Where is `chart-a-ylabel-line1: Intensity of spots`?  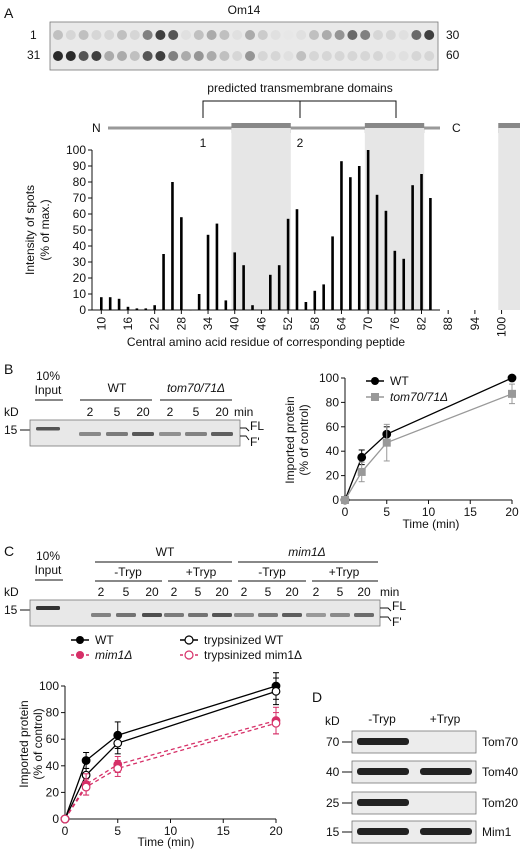
chart-a-ylabel-line1: Intensity of spots is located at coordinates (30, 230).